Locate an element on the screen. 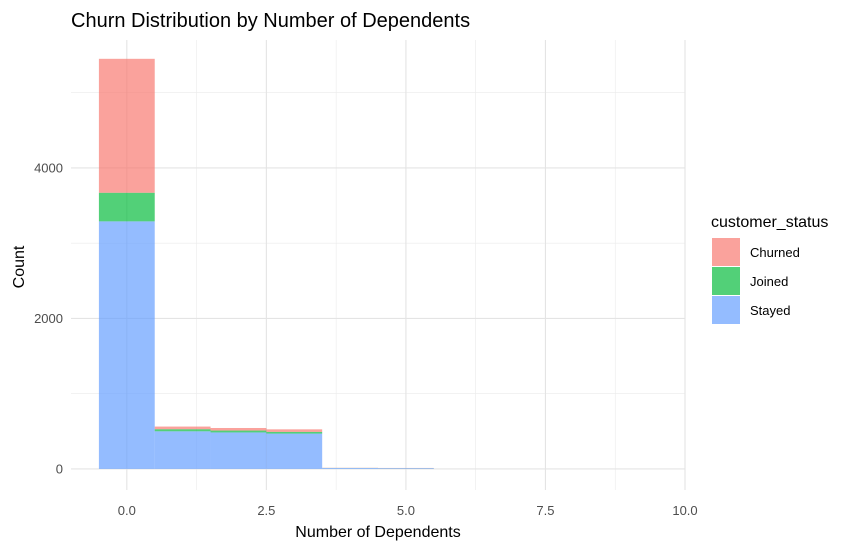 This screenshot has width=862, height=555. x-axis-label: Number of Dependents is located at coordinates (377, 532).